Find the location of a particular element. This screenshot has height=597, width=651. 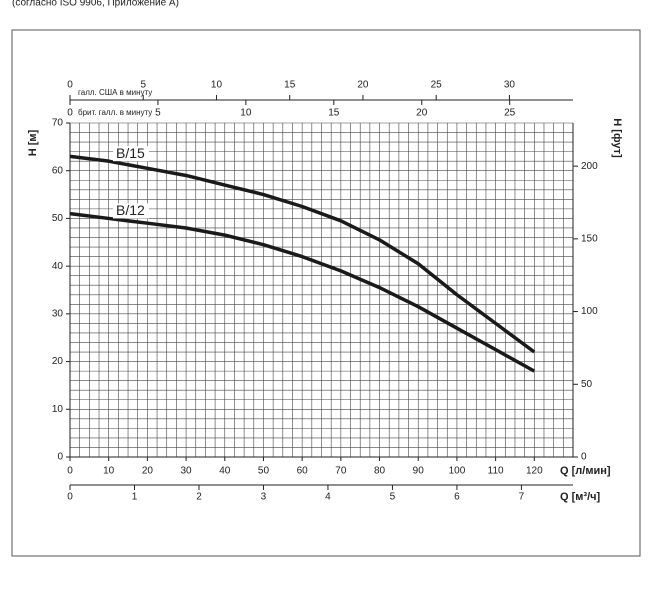

x-tick-label: 80 is located at coordinates (380, 471).